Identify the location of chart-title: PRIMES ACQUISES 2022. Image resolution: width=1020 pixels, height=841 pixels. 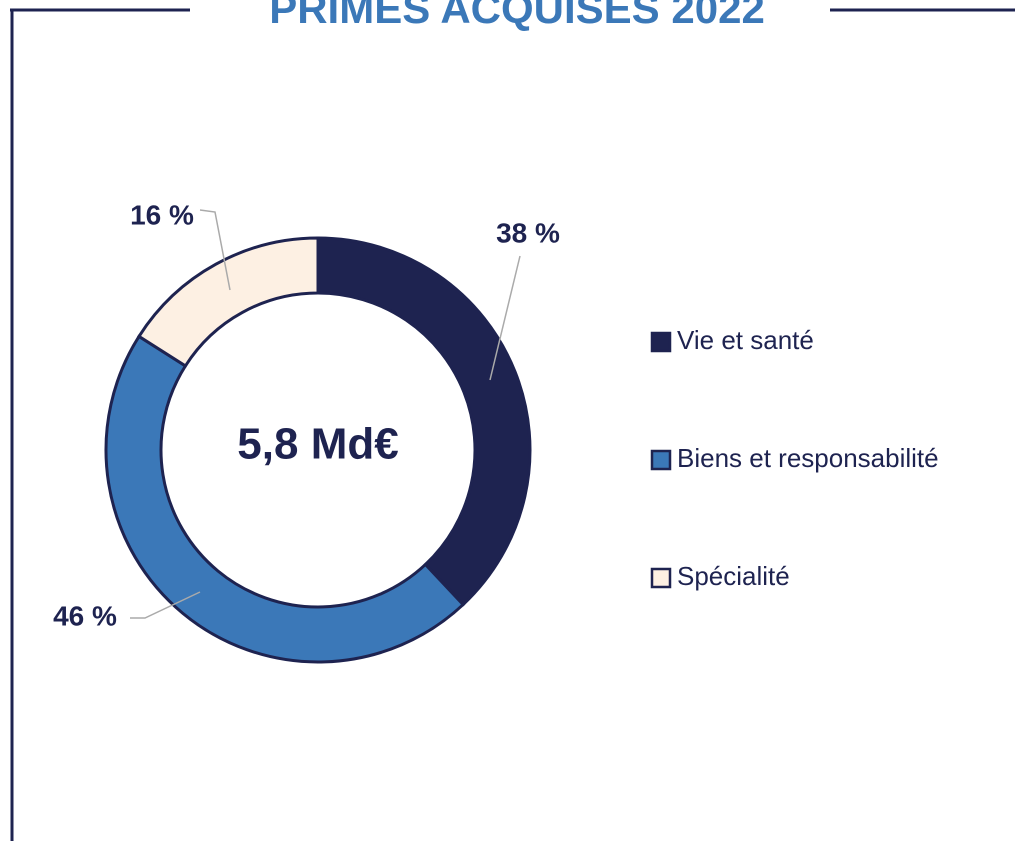
(517, 16).